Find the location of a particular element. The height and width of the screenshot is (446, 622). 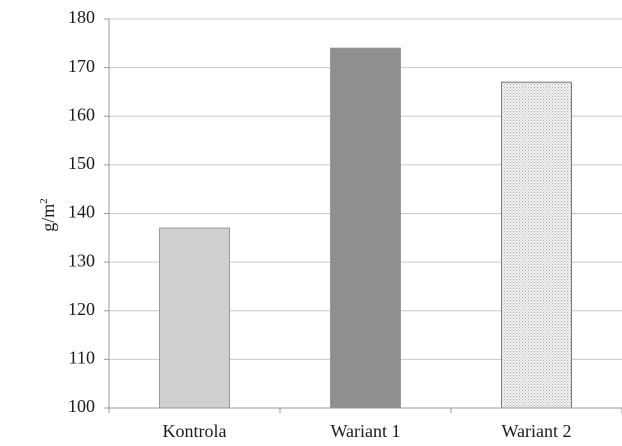

y-tick-labels: 100 110 120 130 140 150 160 170 180 is located at coordinates (81, 211).